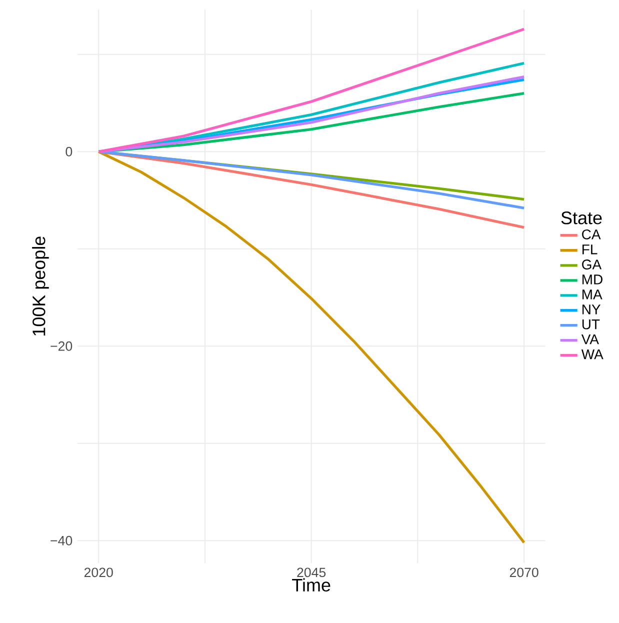  What do you see at coordinates (592, 295) in the screenshot?
I see `legend-label: MA` at bounding box center [592, 295].